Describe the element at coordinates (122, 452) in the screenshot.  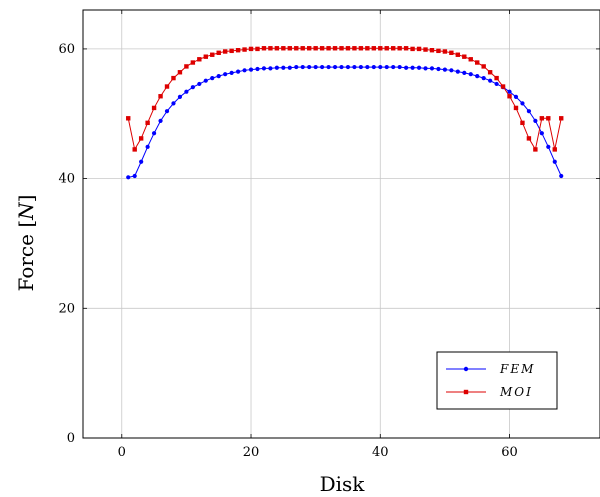
I see `x-tick-label: 0` at that location.